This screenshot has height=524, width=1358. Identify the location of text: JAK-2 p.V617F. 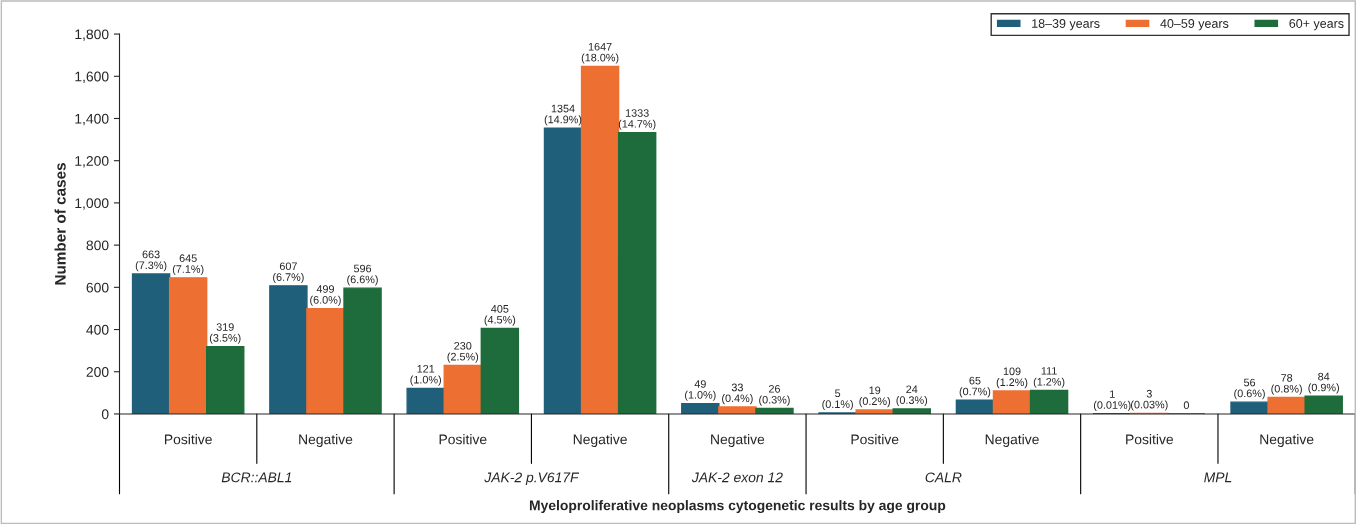
(532, 479).